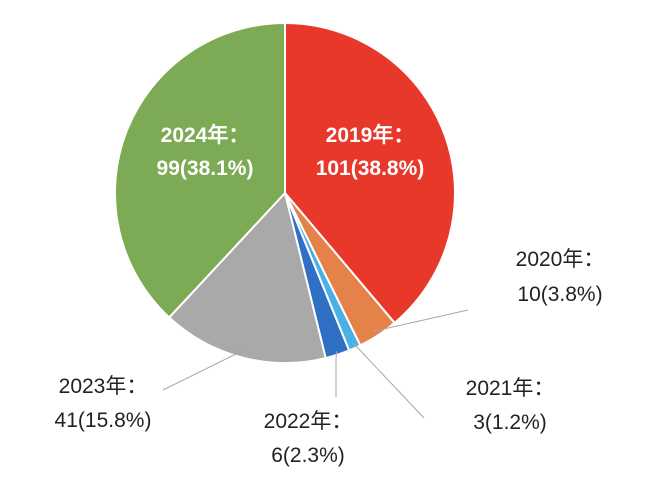  What do you see at coordinates (510, 422) in the screenshot?
I see `slice-value-label-2: 3(1.2%)` at bounding box center [510, 422].